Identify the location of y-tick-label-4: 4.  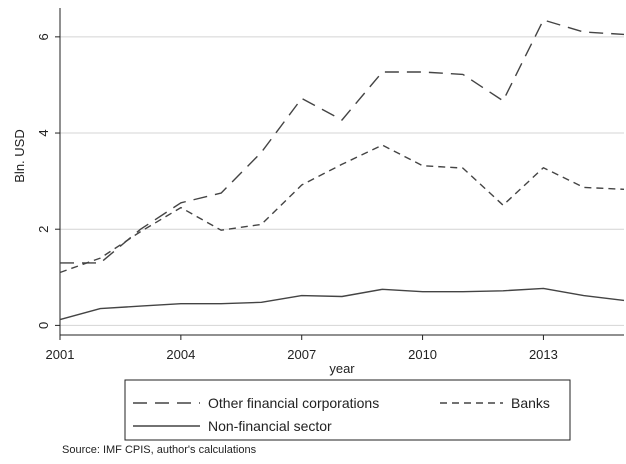
(43, 132).